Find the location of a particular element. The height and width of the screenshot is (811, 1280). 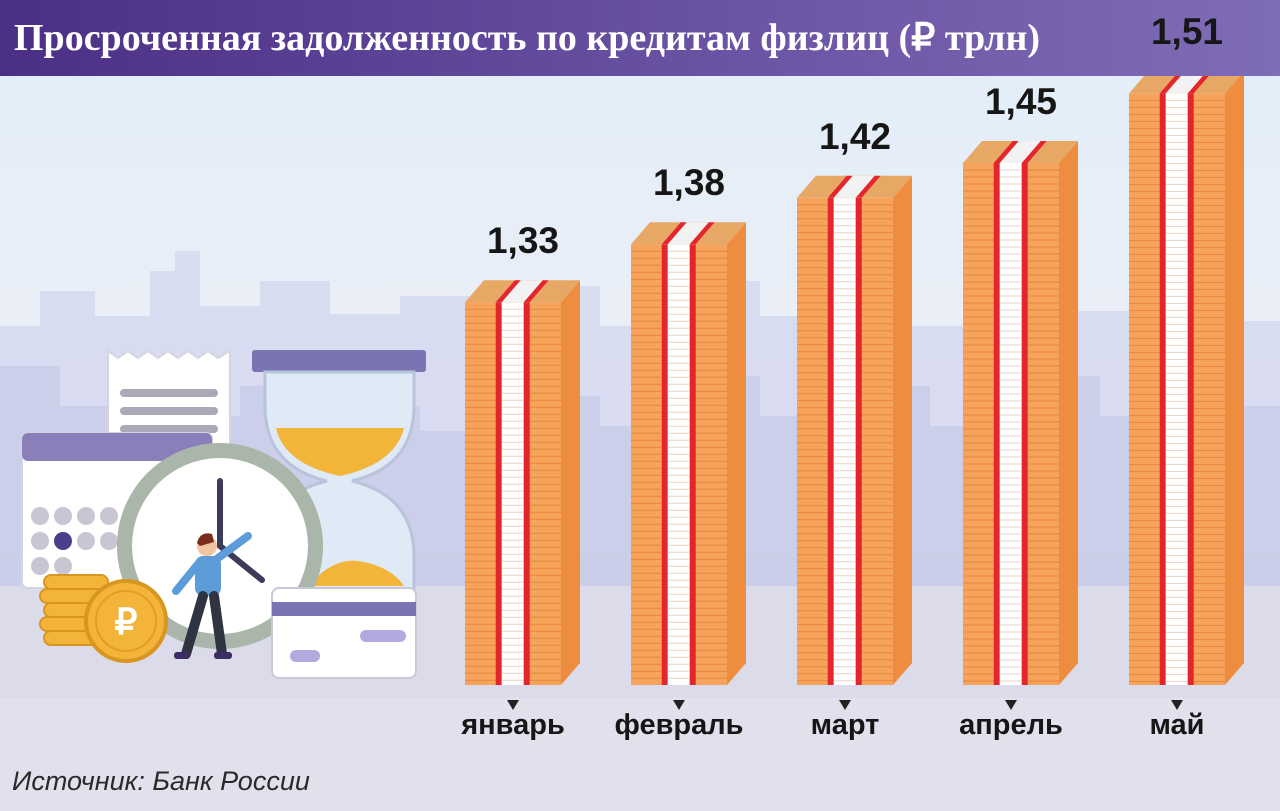

value-label: 1,33 is located at coordinates (522, 241).